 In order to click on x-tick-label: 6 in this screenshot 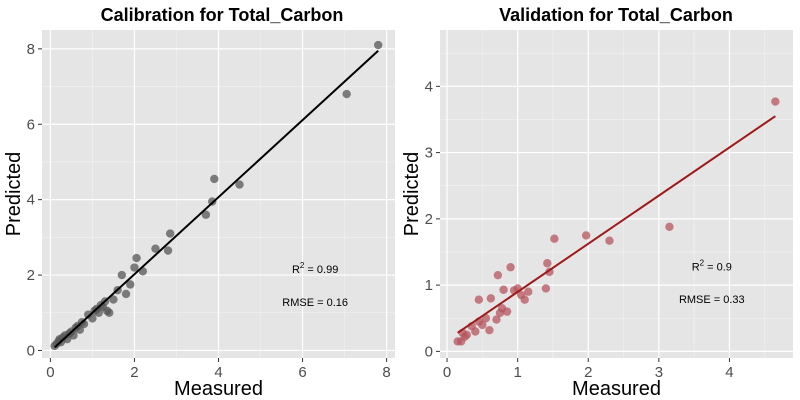, I will do `click(302, 372)`.